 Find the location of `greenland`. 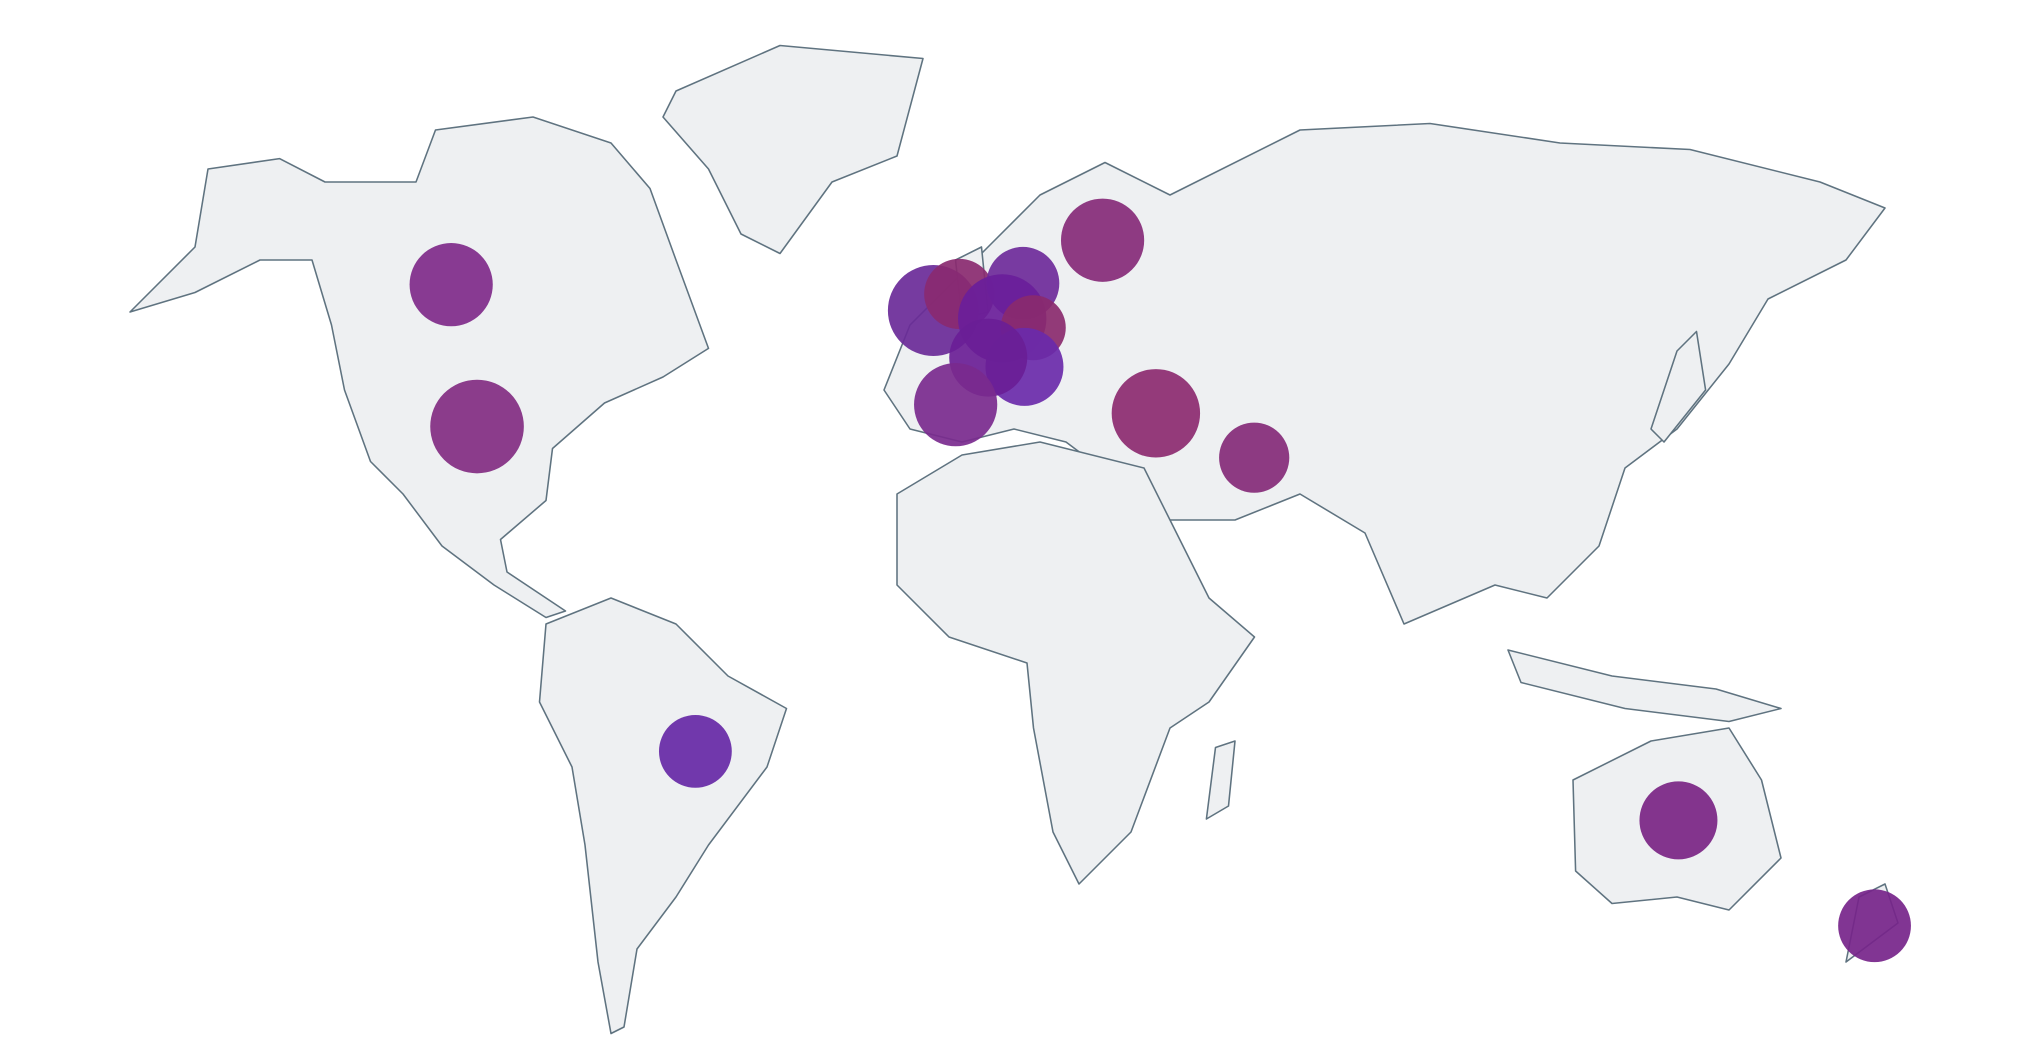

greenland is located at coordinates (793, 149).